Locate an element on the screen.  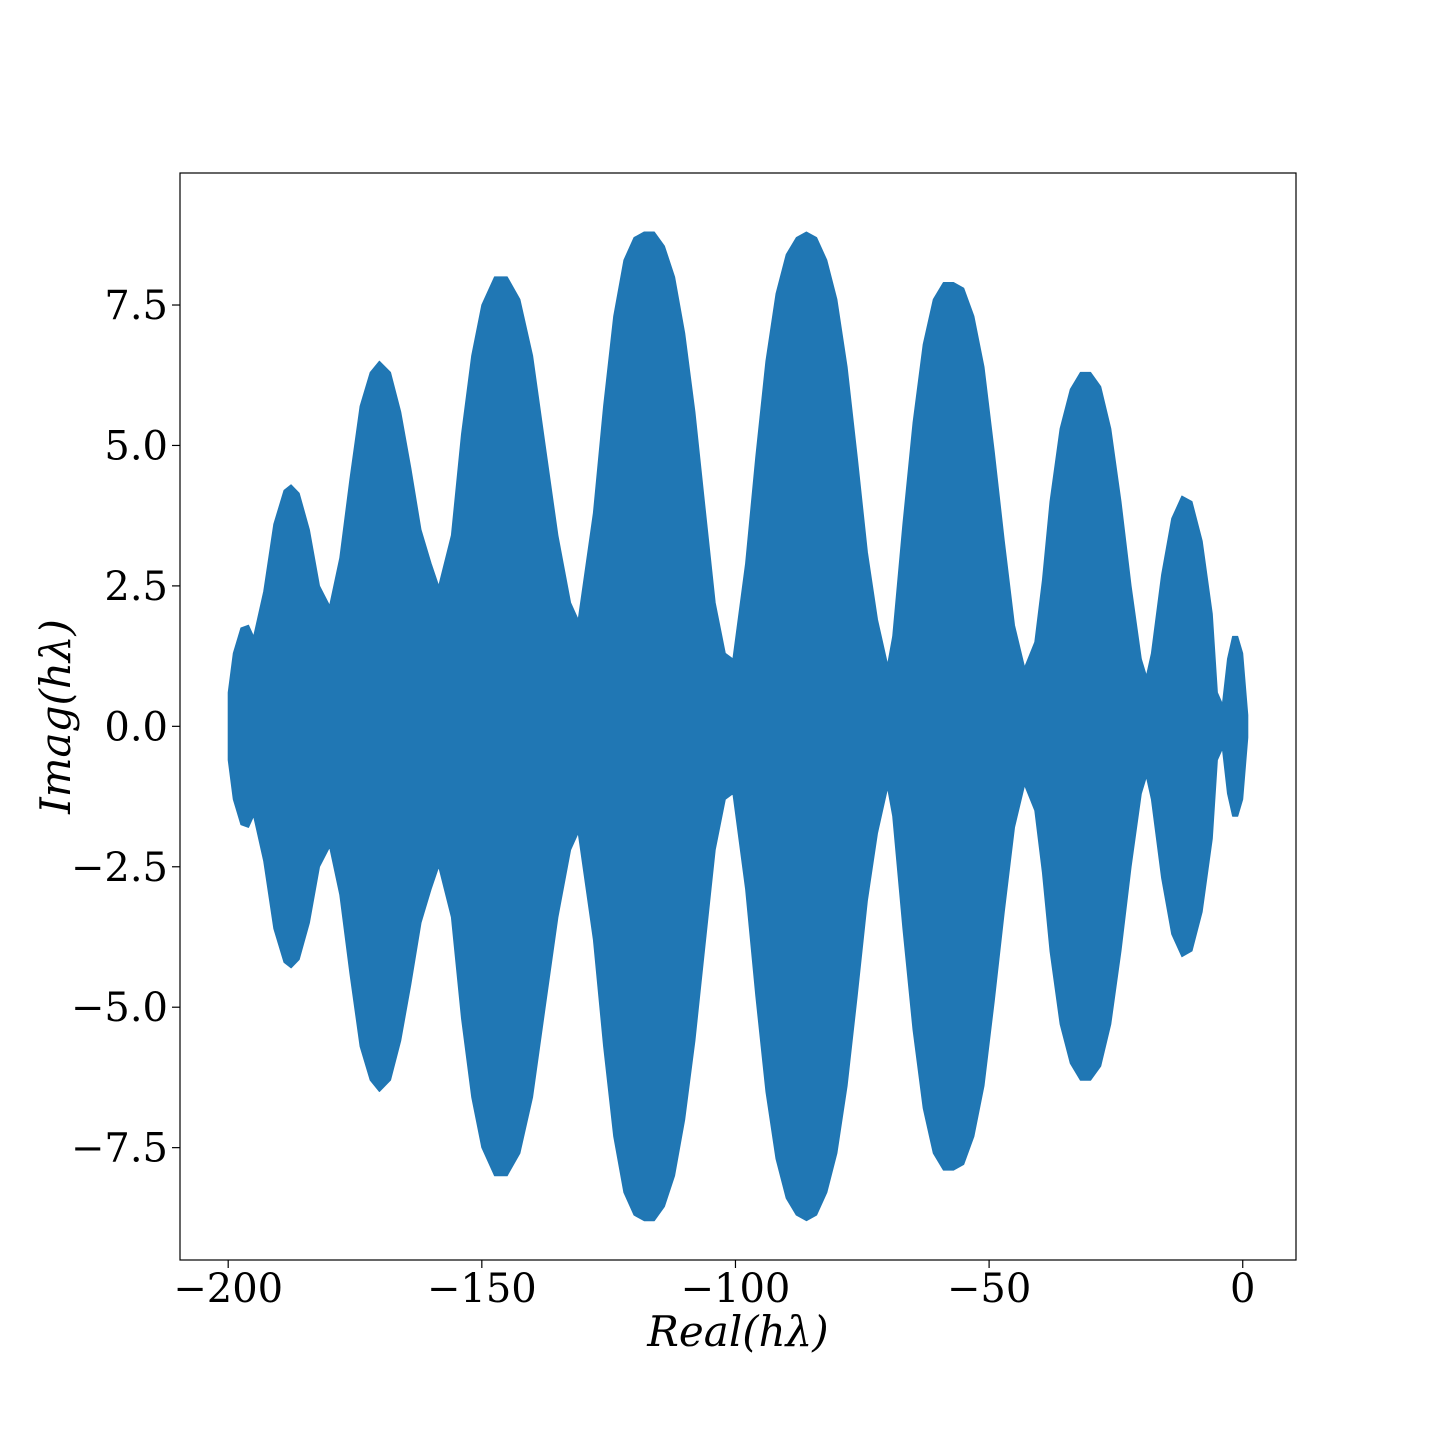
y-axis: −7.5 −5.0 −2.5 0.0 2.5 5.0 7.5 is located at coordinates (125, 727).